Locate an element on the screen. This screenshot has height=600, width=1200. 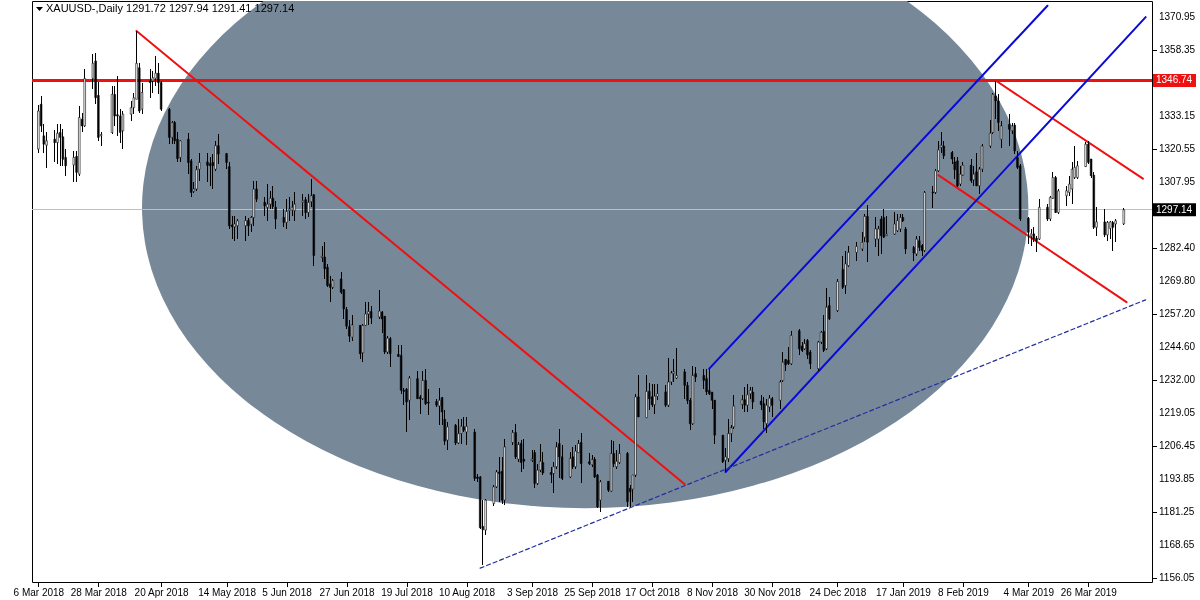
y-tick-label: 1282.40 is located at coordinates (1177, 248).